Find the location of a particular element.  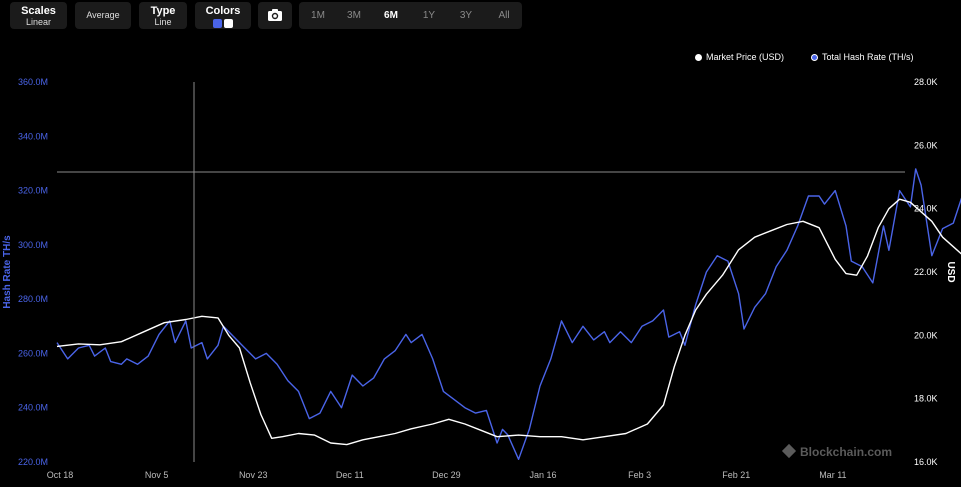

x-tick-label: Mar 11 is located at coordinates (832, 475).